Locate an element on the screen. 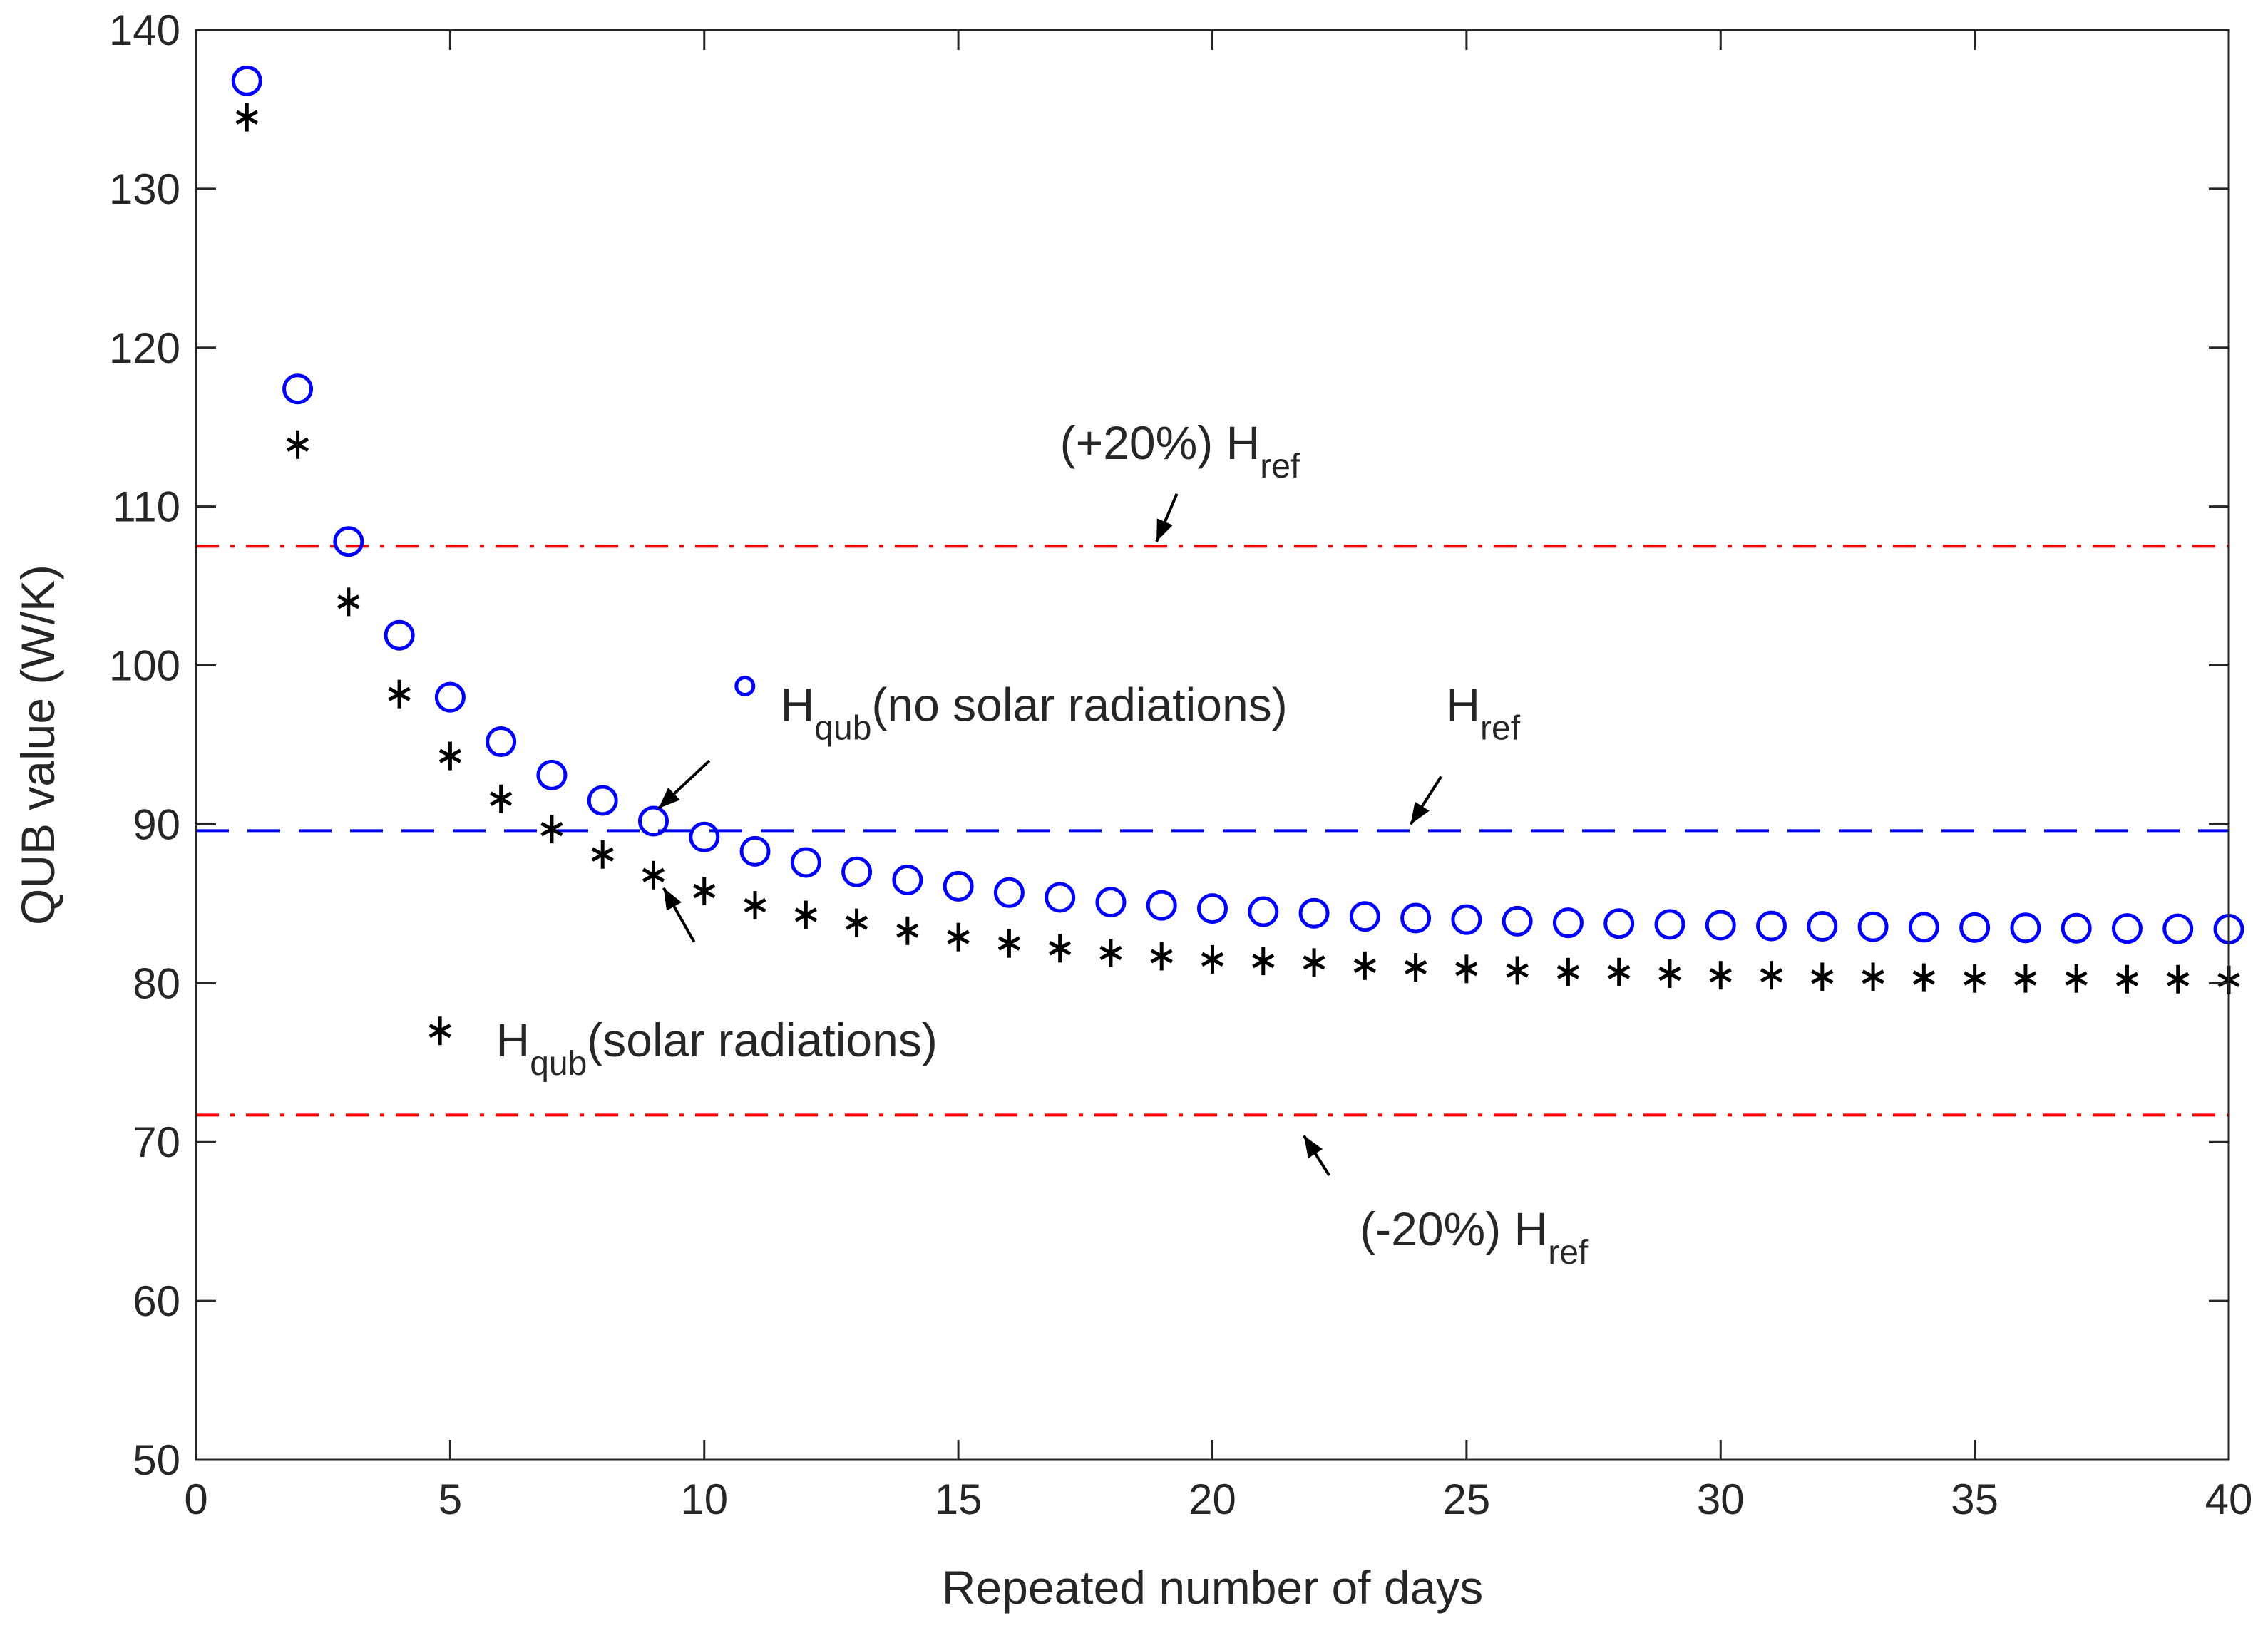 The height and width of the screenshot is (1628, 2268). legend-marker-circle is located at coordinates (745, 686).